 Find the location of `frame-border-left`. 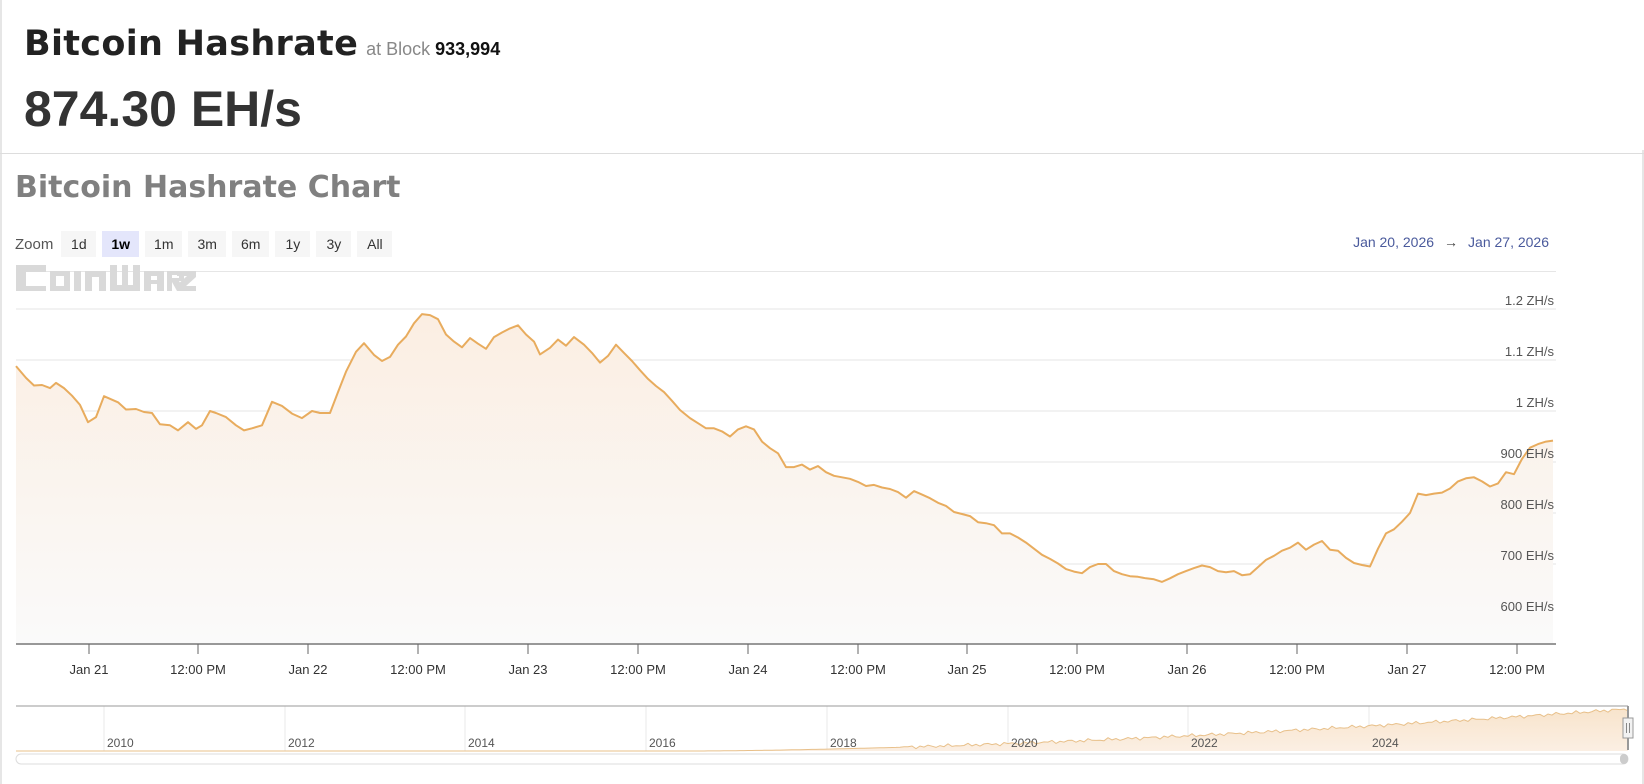

frame-border-left is located at coordinates (1, 392).